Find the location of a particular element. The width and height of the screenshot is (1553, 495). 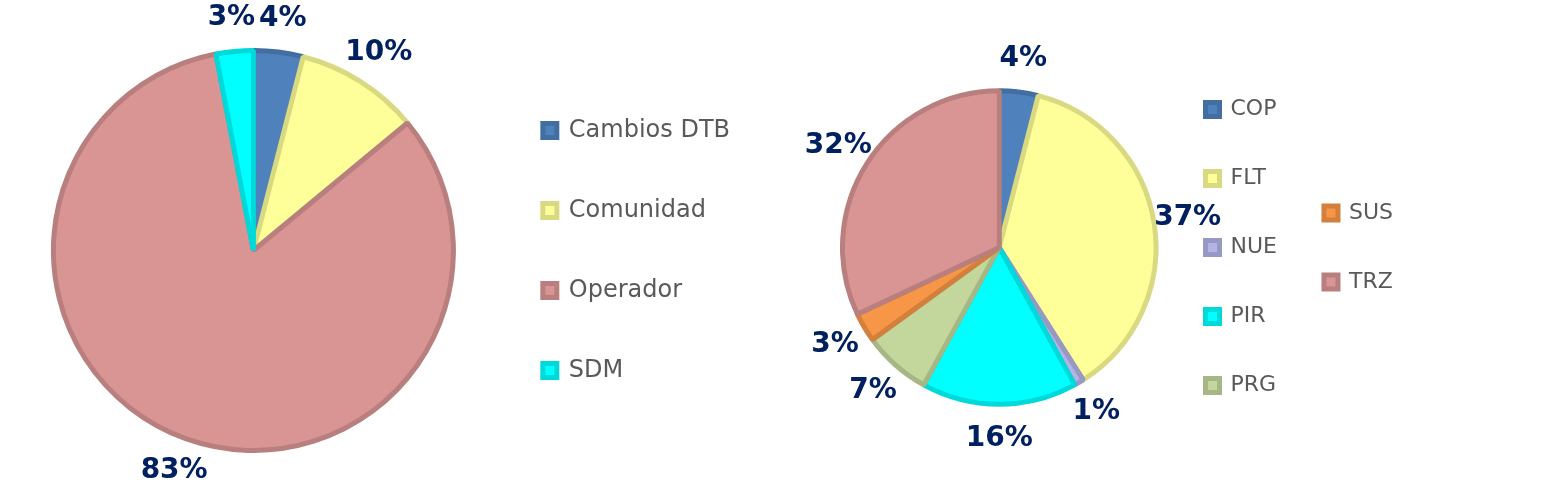

legend-label: Comunidad is located at coordinates (637, 208).